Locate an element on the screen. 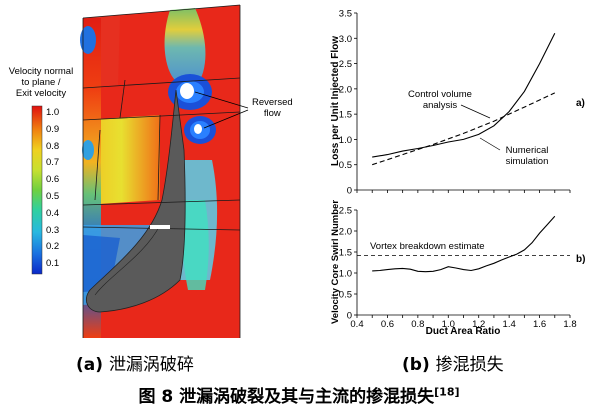  legend-tick: 0.8 is located at coordinates (53, 146).